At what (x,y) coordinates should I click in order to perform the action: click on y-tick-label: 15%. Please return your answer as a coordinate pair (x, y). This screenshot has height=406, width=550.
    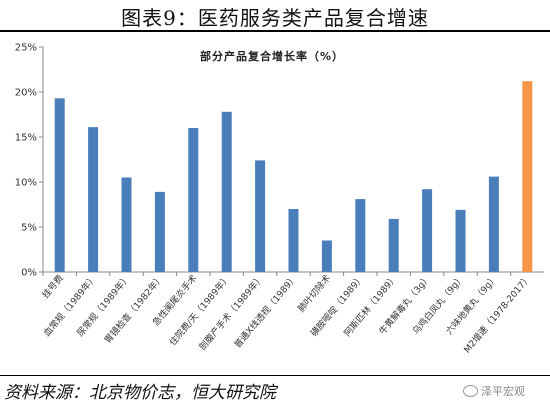
    Looking at the image, I should click on (26, 138).